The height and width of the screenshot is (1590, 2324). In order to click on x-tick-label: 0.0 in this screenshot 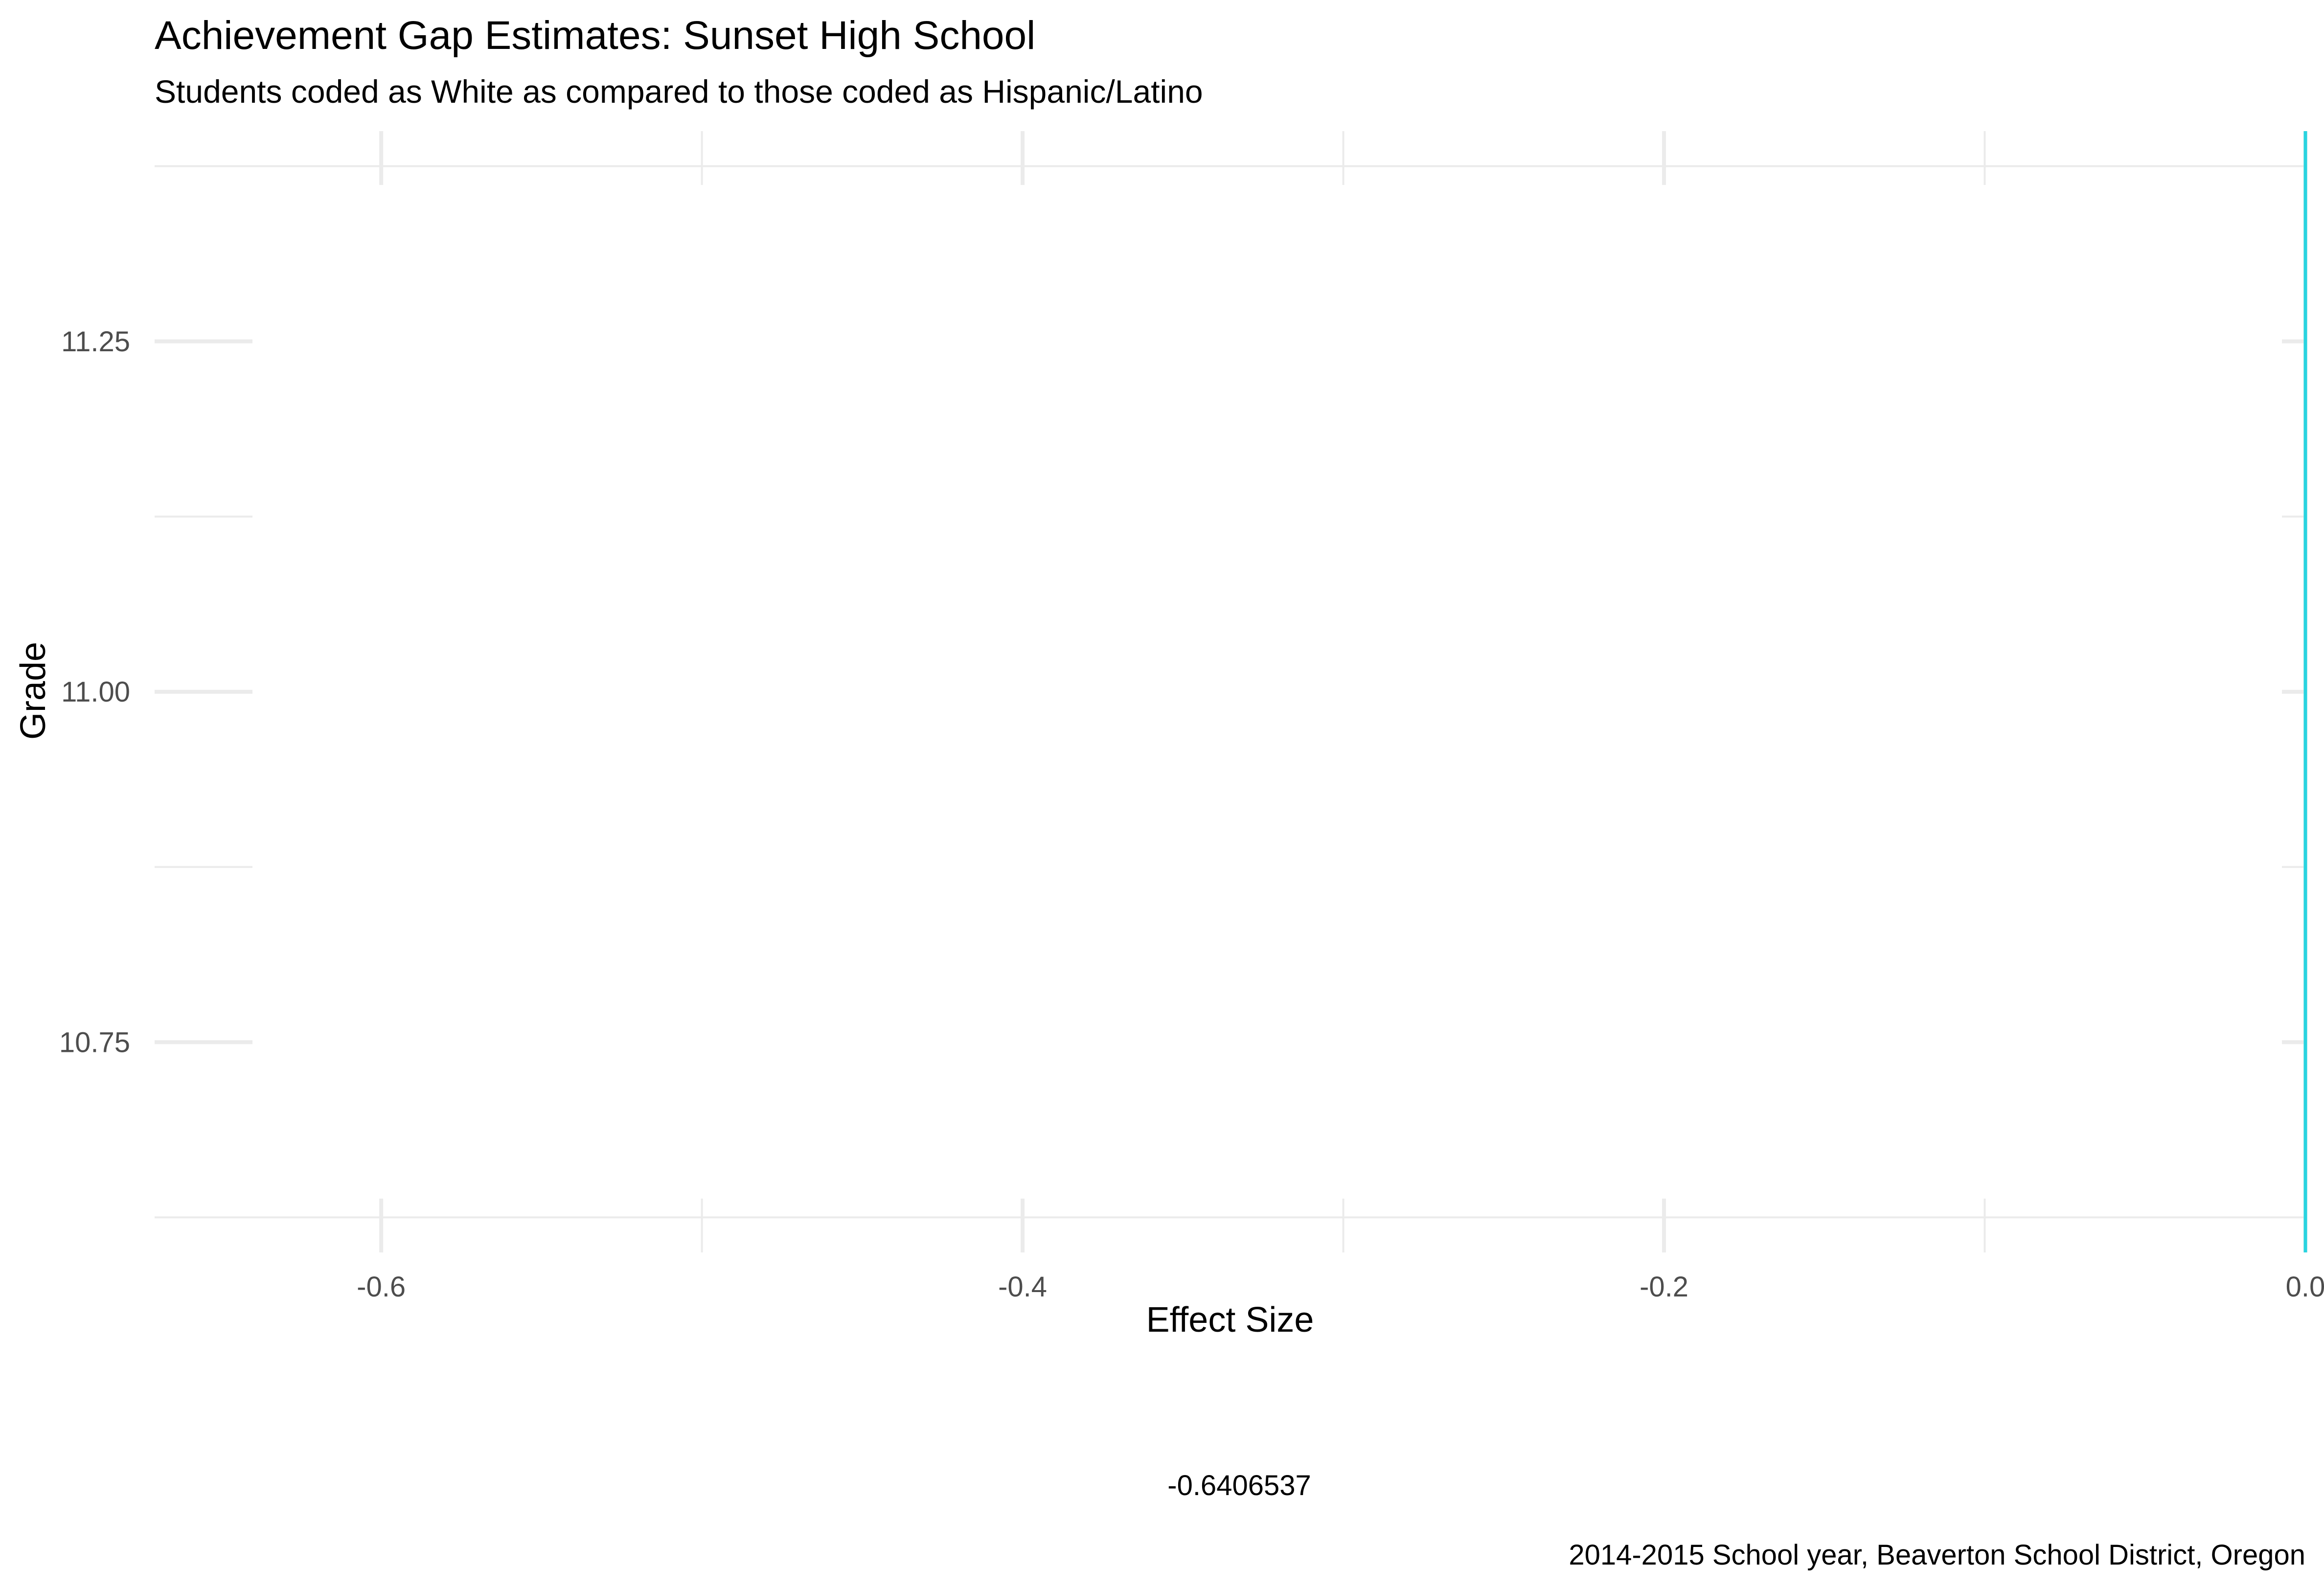, I will do `click(2305, 1287)`.